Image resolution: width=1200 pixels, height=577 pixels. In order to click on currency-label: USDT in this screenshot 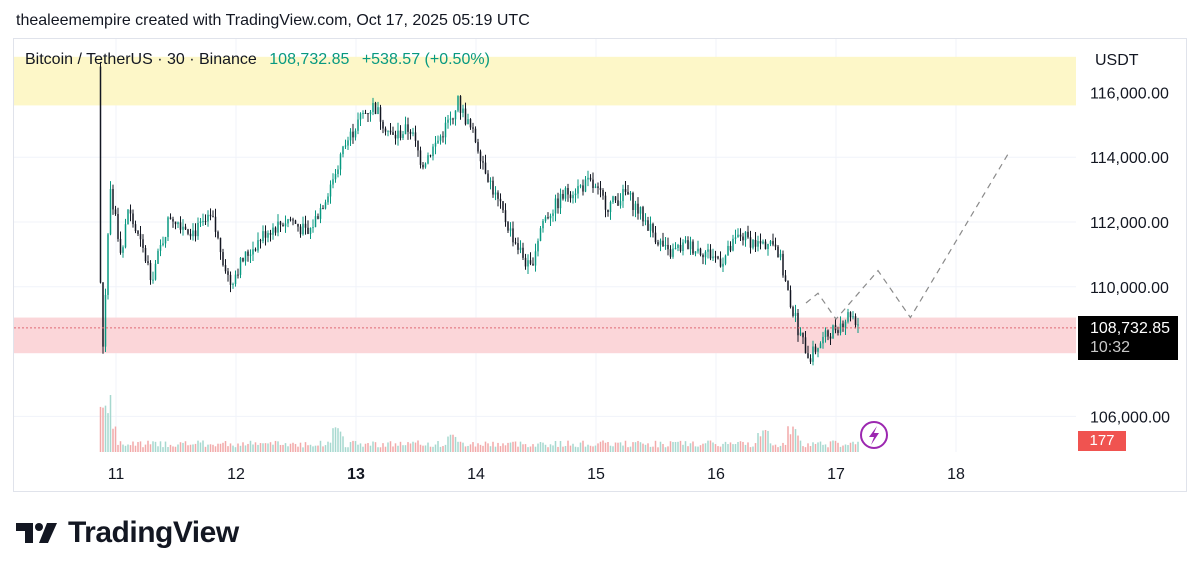, I will do `click(1123, 61)`.